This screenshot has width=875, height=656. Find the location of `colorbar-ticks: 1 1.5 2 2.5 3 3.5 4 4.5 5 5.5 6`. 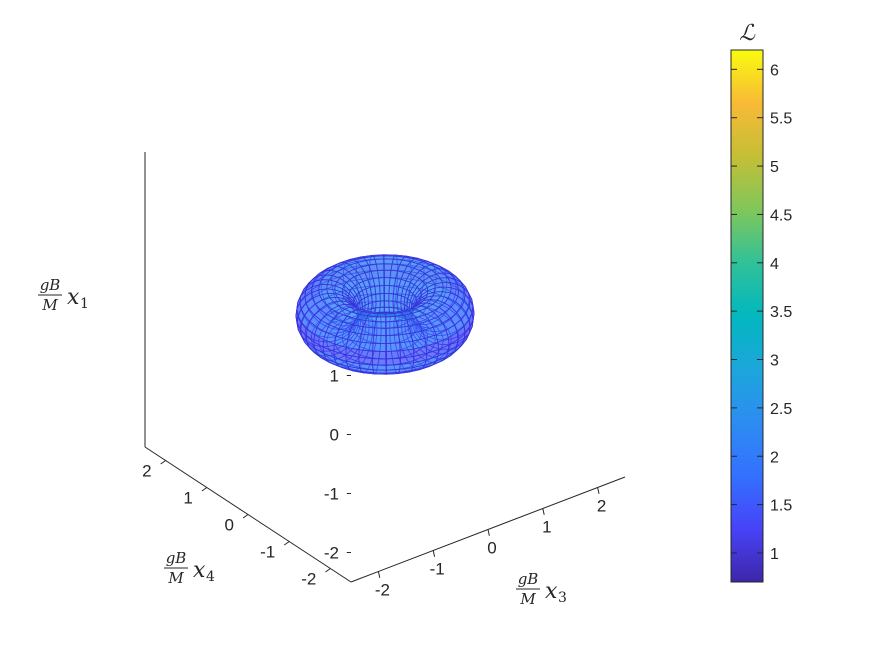

colorbar-ticks: 1 1.5 2 2.5 3 3.5 4 4.5 5 5.5 6 is located at coordinates (761, 312).